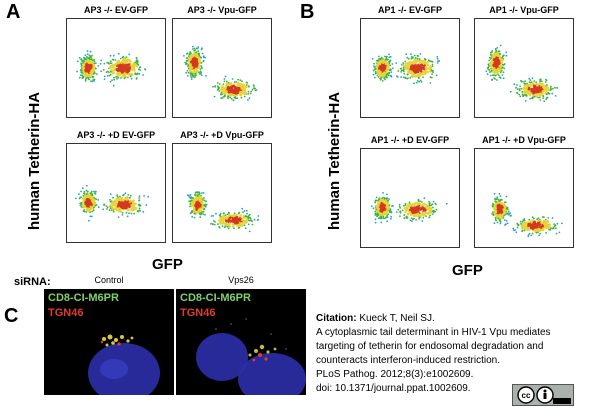 Image resolution: width=600 pixels, height=419 pixels. What do you see at coordinates (251, 356) in the screenshot?
I see `micrograph-vps26-image` at bounding box center [251, 356].